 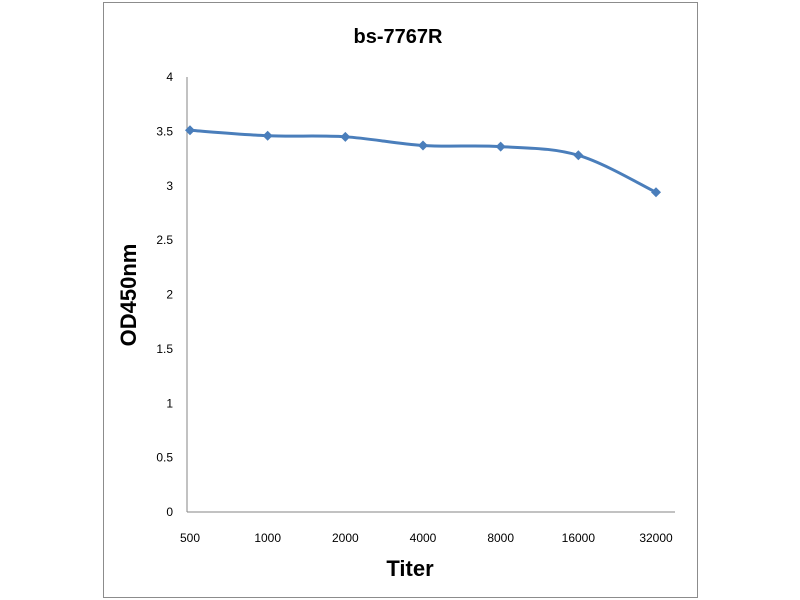 What do you see at coordinates (169, 295) in the screenshot?
I see `y-tick-label: 2` at bounding box center [169, 295].